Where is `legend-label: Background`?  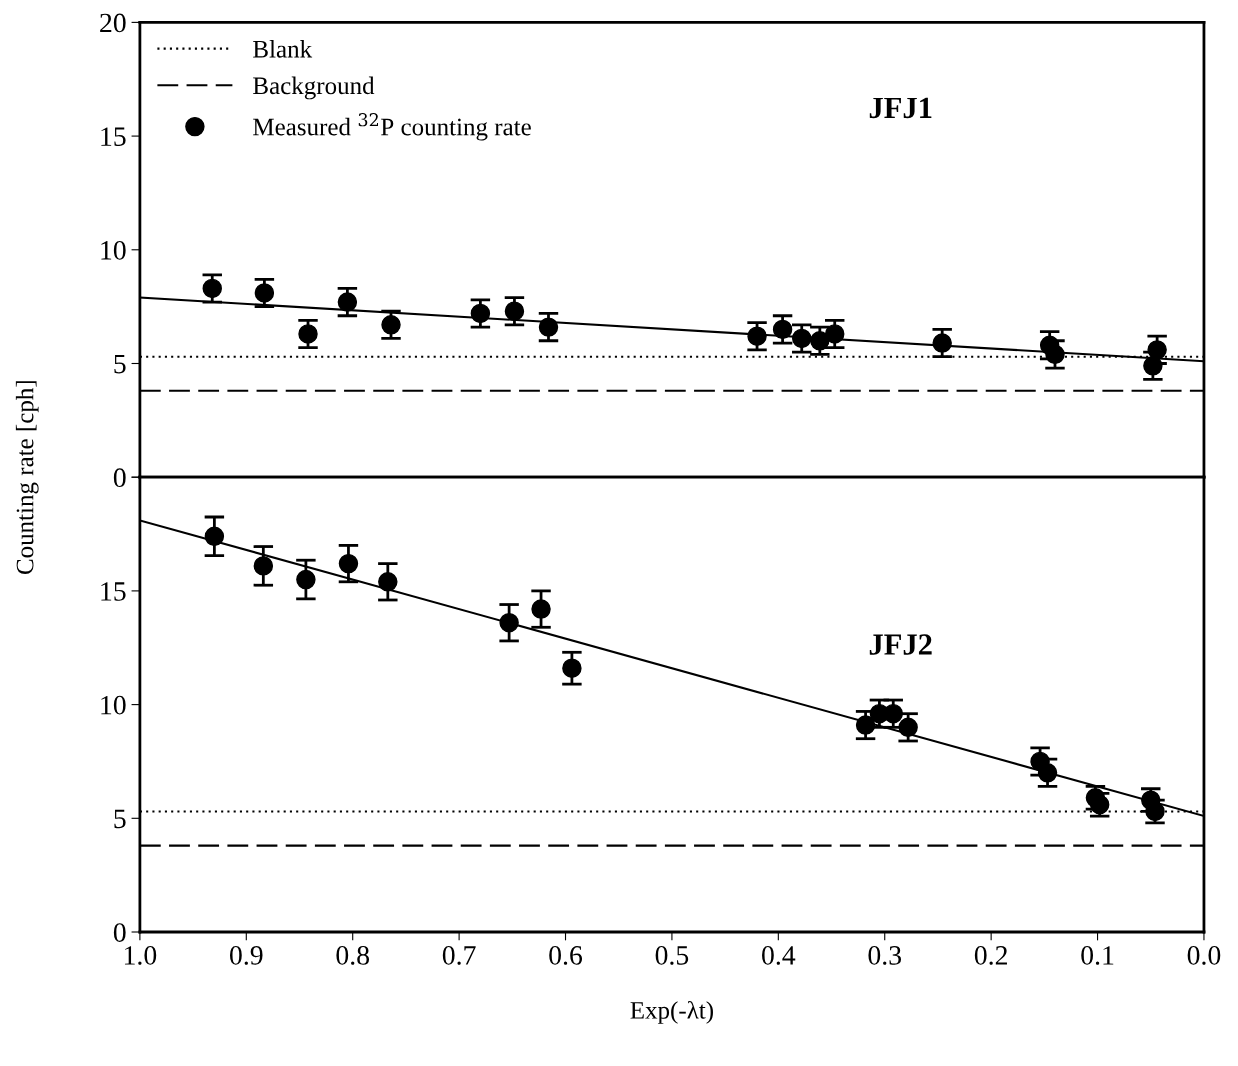
legend-label: Background is located at coordinates (314, 88).